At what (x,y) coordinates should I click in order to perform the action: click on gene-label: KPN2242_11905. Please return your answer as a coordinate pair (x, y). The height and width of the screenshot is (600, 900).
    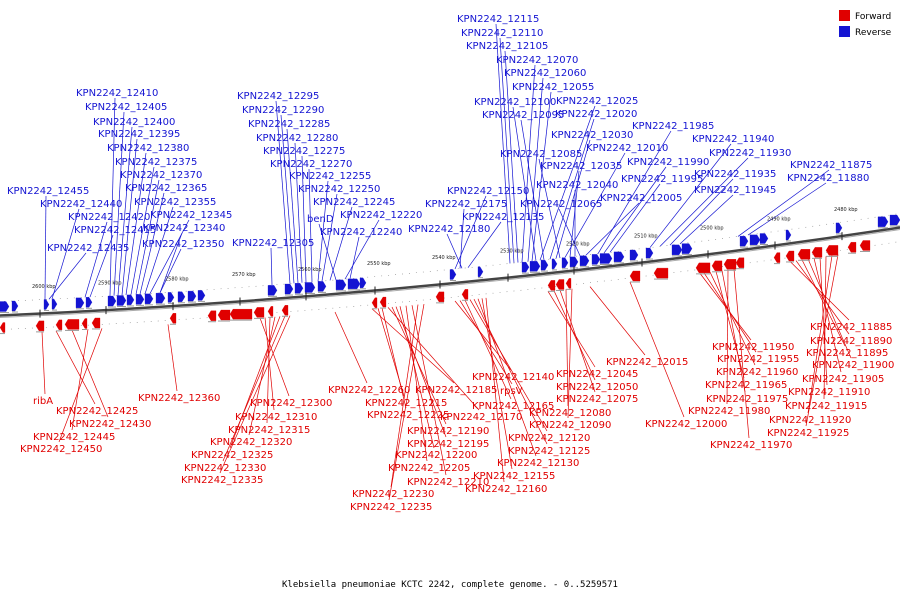
    Looking at the image, I should click on (843, 379).